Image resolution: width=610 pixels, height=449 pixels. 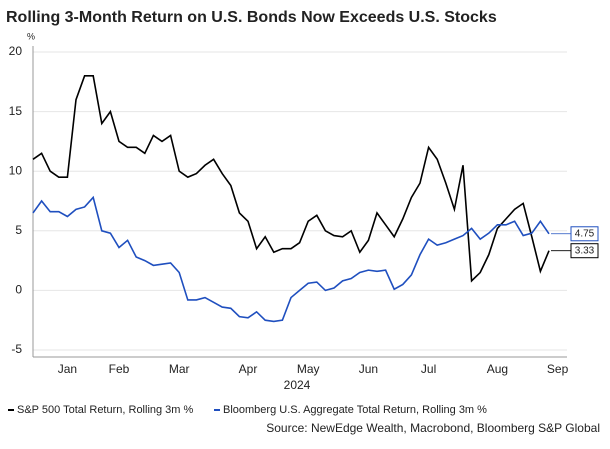 I want to click on y-tick-label: 5, so click(x=18, y=230).